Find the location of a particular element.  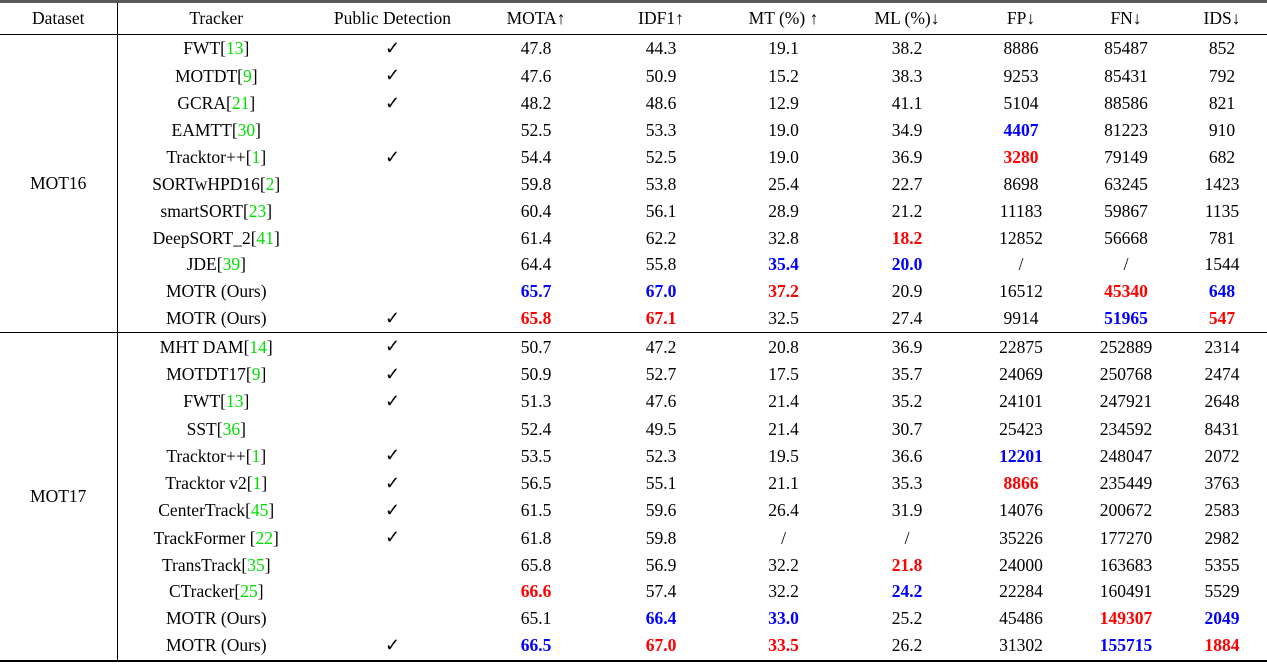

tracker-cell: Tracktor v2[1] is located at coordinates (216, 482).